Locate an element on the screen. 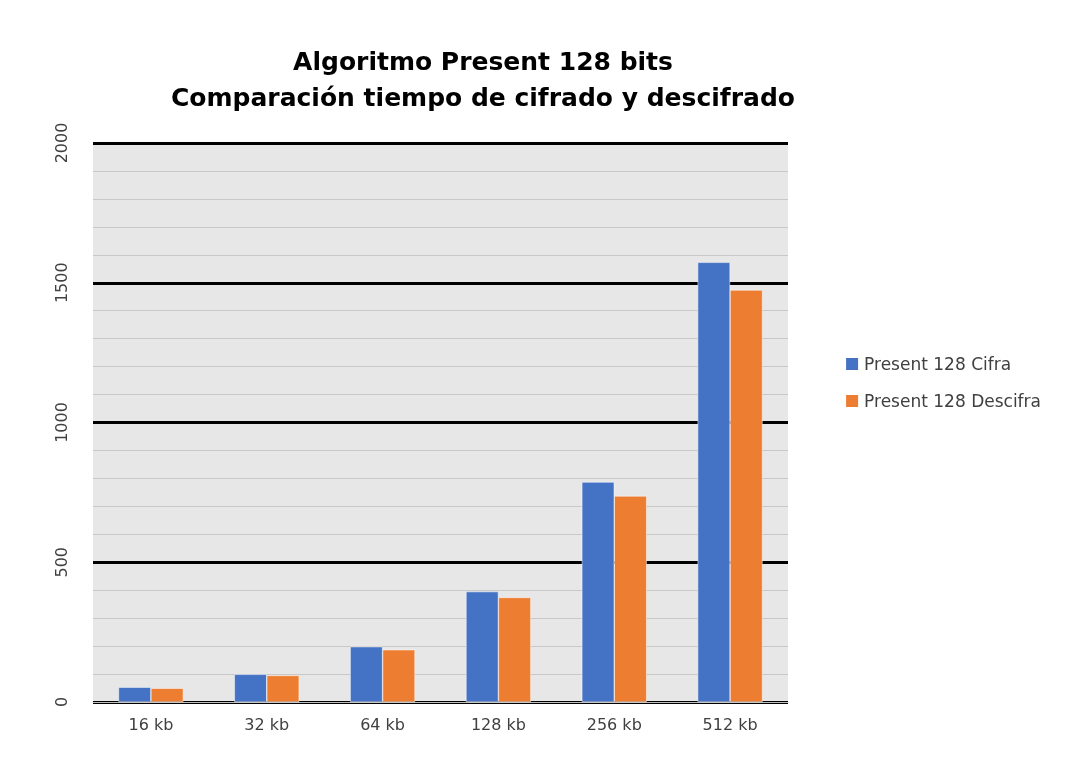  y-tick-label: 1500 is located at coordinates (61, 283).